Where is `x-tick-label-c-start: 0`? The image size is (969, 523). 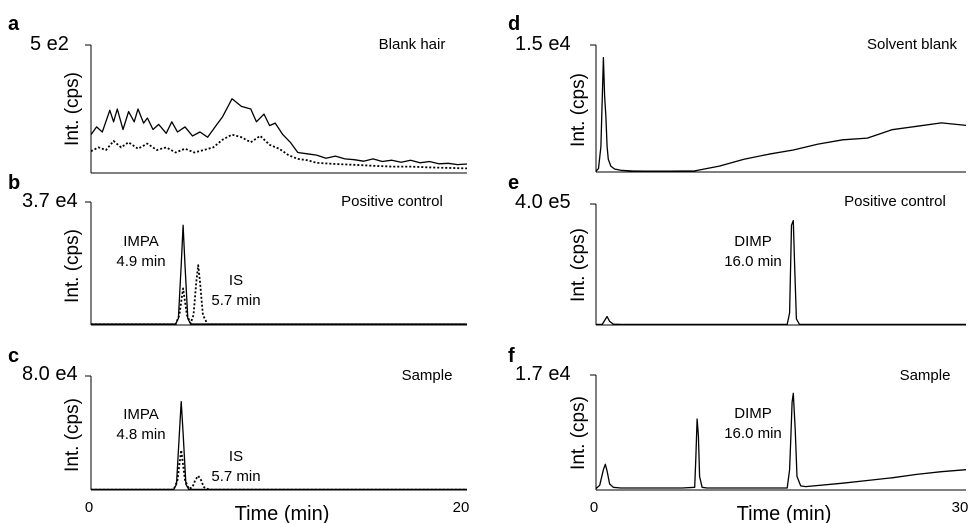 x-tick-label-c-start: 0 is located at coordinates (89, 507).